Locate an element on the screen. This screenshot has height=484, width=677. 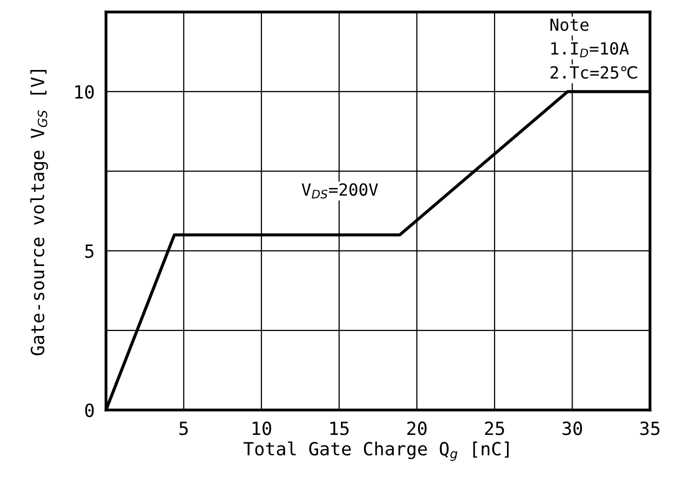
annotation: V$_{DS}$=200V is located at coordinates (340, 191).